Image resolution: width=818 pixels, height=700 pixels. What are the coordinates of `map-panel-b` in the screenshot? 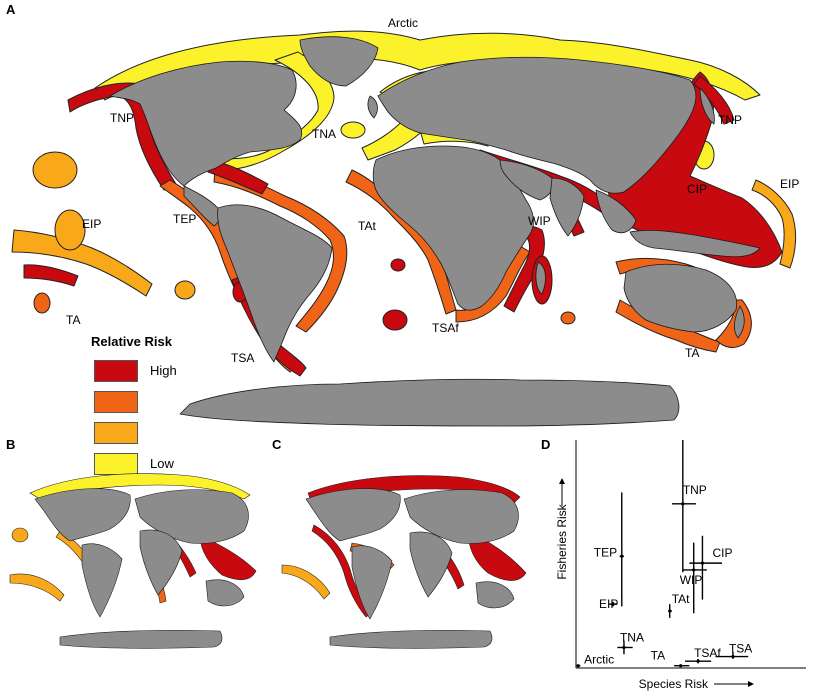 It's located at (133, 561).